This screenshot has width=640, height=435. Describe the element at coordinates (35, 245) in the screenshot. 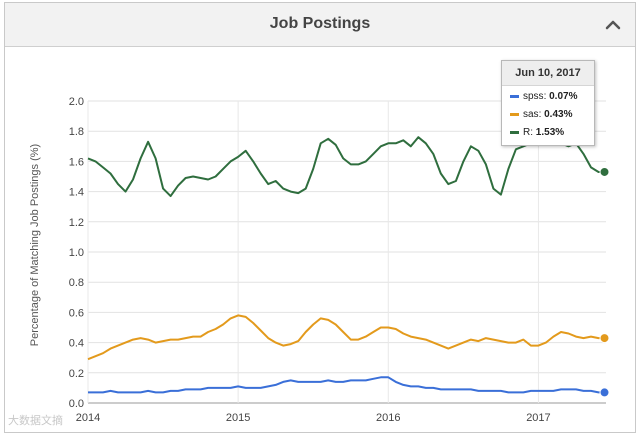

I see `y-axis-title: Percentage of Matching Job Postings (%)` at that location.